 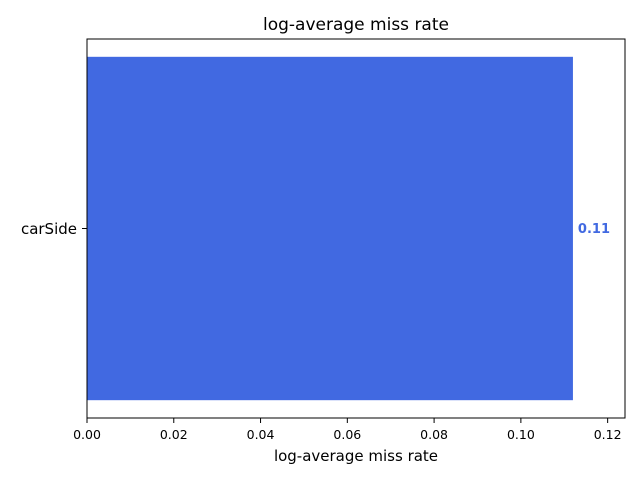 I want to click on x-axis: 0.00 0.02 0.04 0.06 0.08 0.10 0.12, so click(x=347, y=430).